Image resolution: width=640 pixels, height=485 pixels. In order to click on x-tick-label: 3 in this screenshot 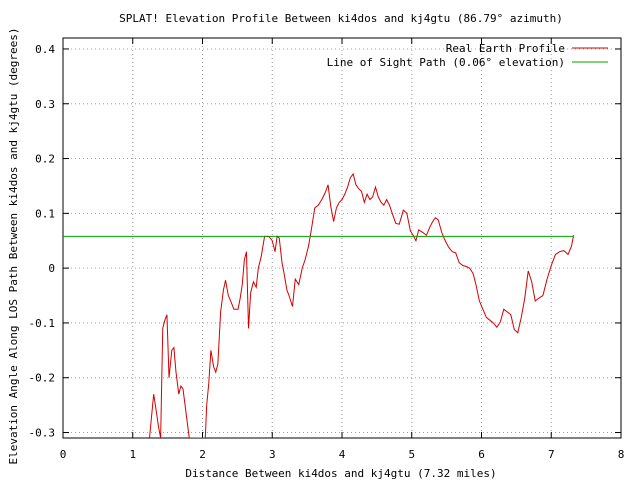, I will do `click(272, 454)`.